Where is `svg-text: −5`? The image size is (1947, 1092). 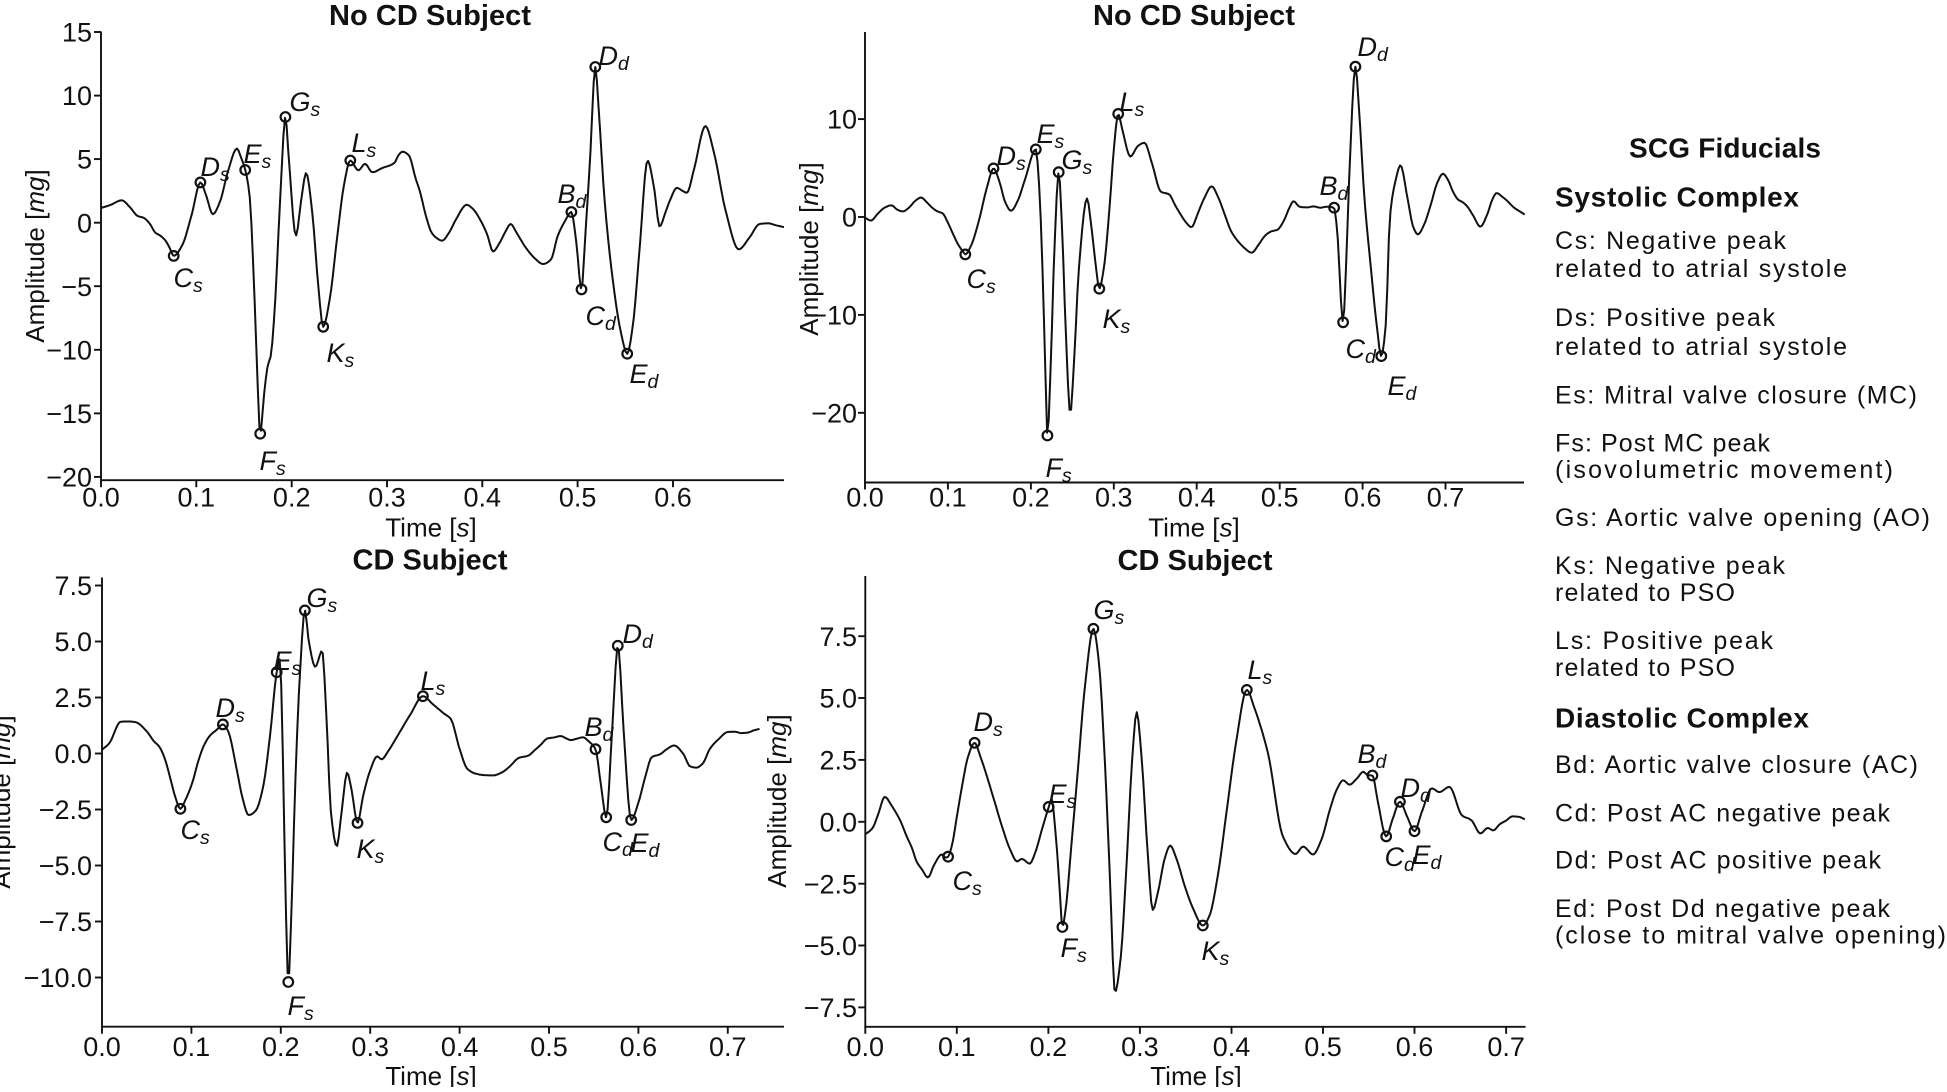
svg-text: −5 is located at coordinates (76, 287).